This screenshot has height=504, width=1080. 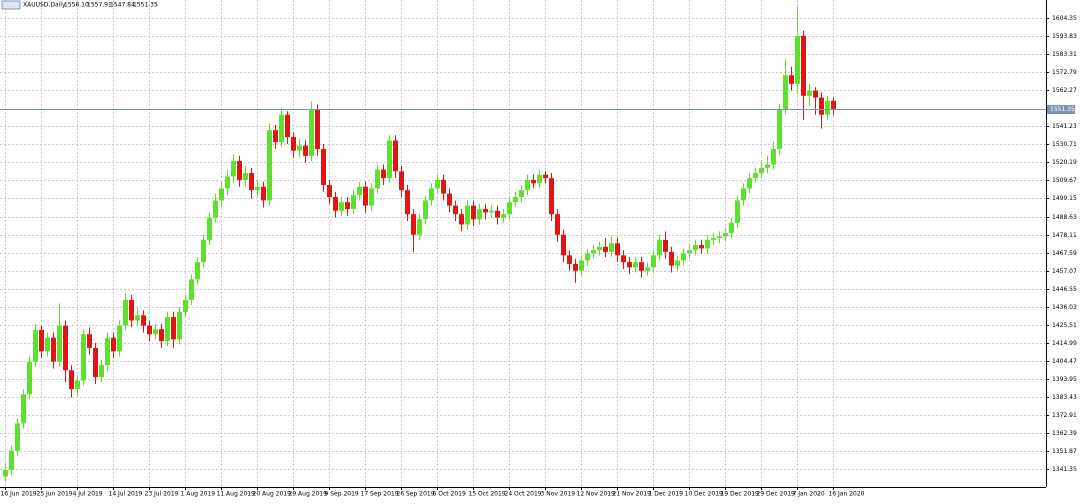 What do you see at coordinates (449, 494) in the screenshot?
I see `x-tick-label: 6 Oct 2019` at bounding box center [449, 494].